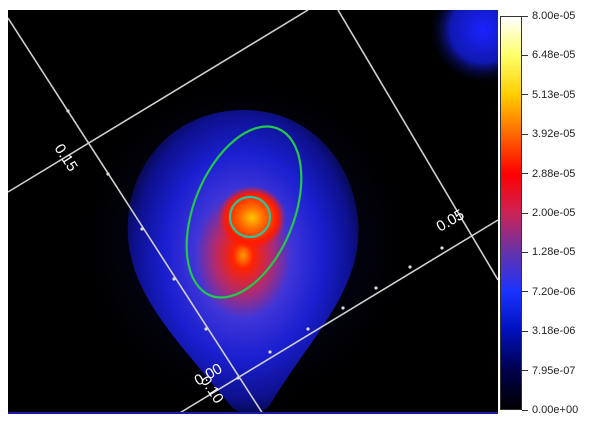  Describe the element at coordinates (554, 55) in the screenshot. I see `colorbar-label: 6.48e-05` at that location.